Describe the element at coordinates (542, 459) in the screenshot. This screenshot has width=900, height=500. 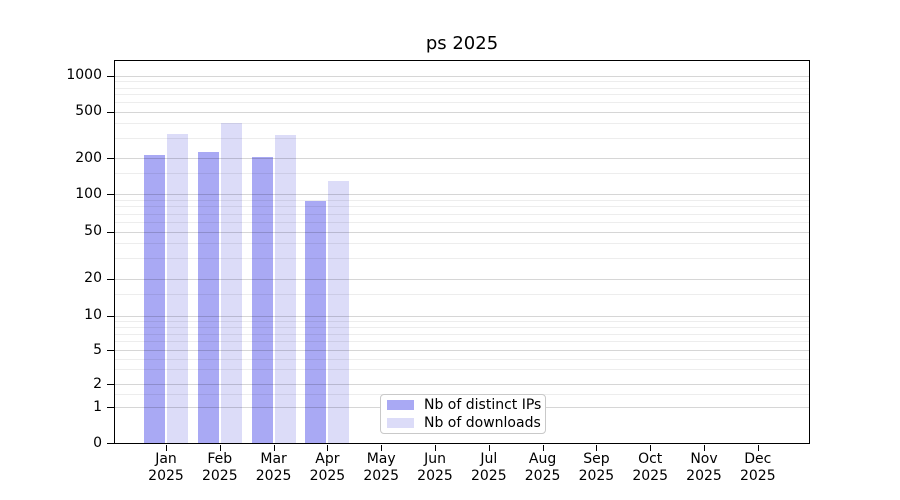
I see `x-tick-label-month: Aug` at that location.